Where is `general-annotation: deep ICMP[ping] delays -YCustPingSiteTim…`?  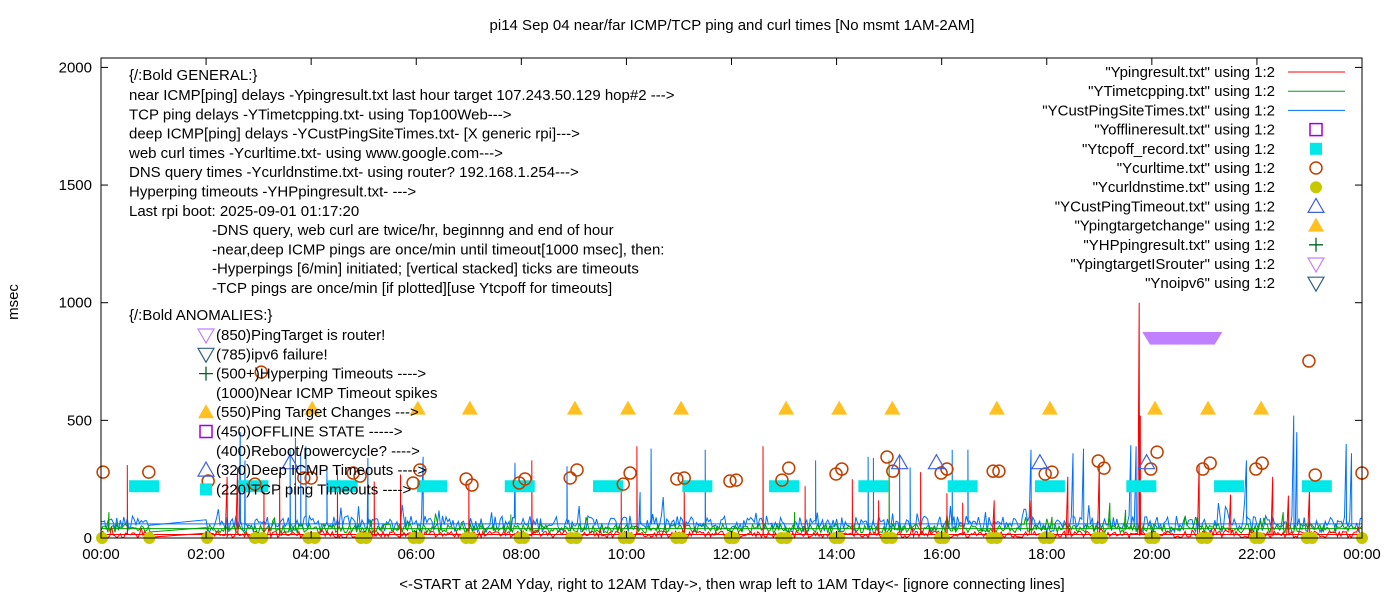
general-annotation: deep ICMP[ping] delays -YCustPingSiteTim… is located at coordinates (354, 134).